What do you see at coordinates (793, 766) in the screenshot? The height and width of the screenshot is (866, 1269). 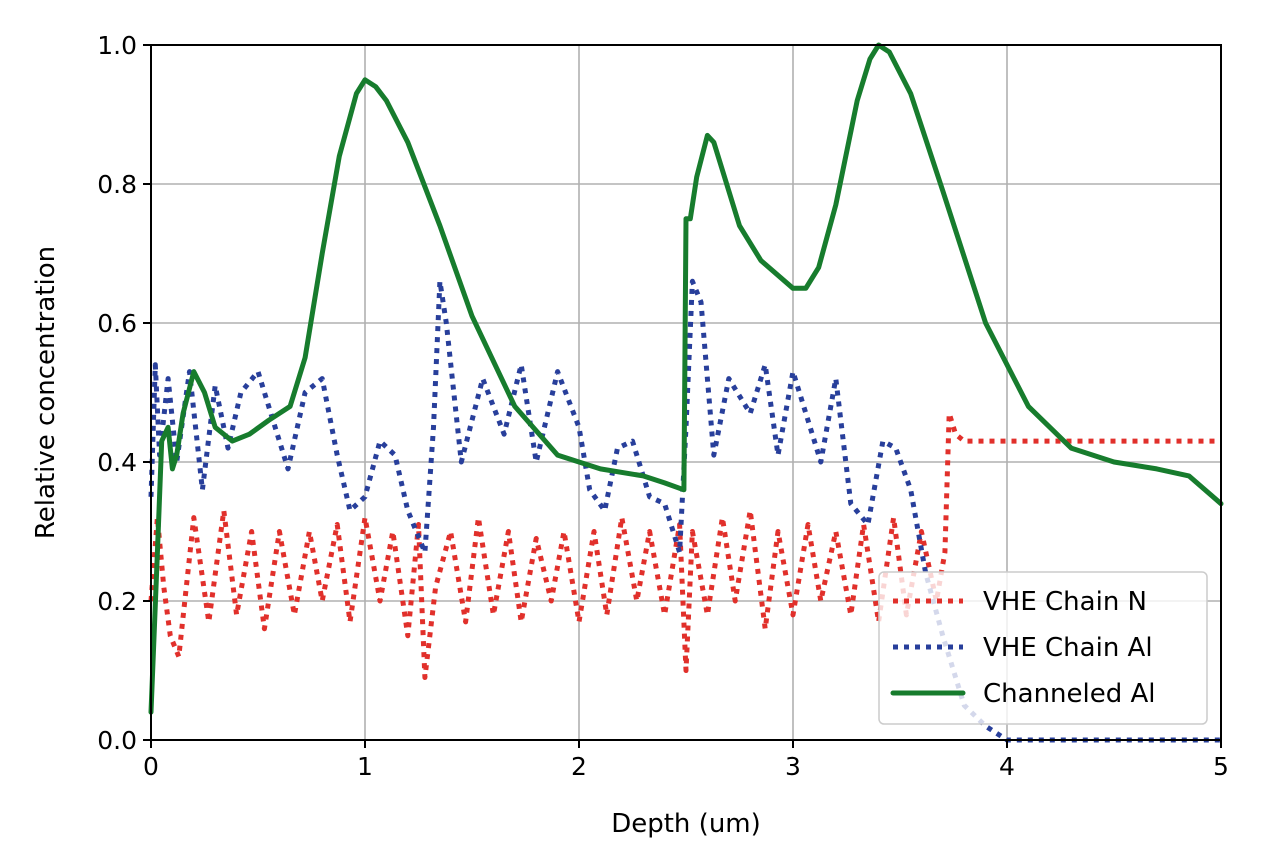 I see `x-tick-label: 3` at bounding box center [793, 766].